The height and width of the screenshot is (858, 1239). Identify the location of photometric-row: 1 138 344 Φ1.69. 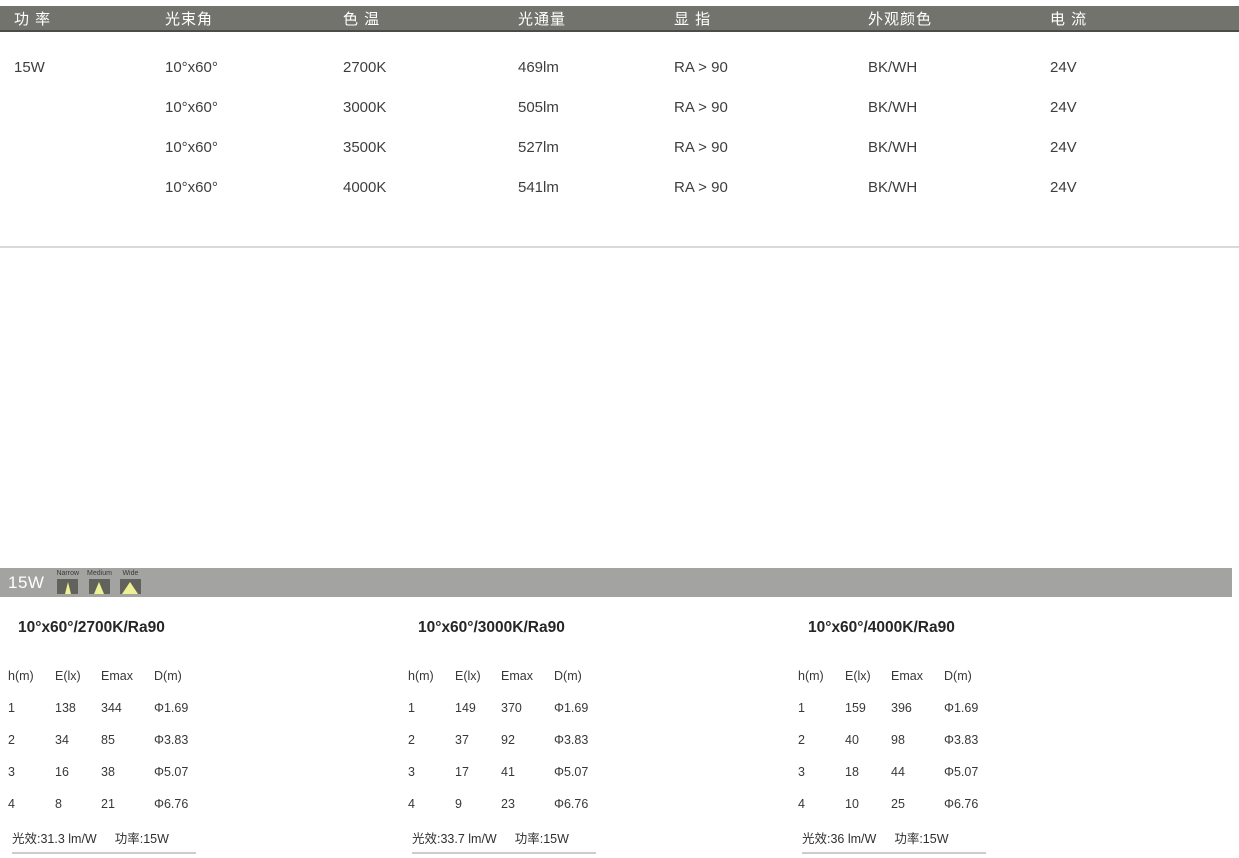
(113, 708).